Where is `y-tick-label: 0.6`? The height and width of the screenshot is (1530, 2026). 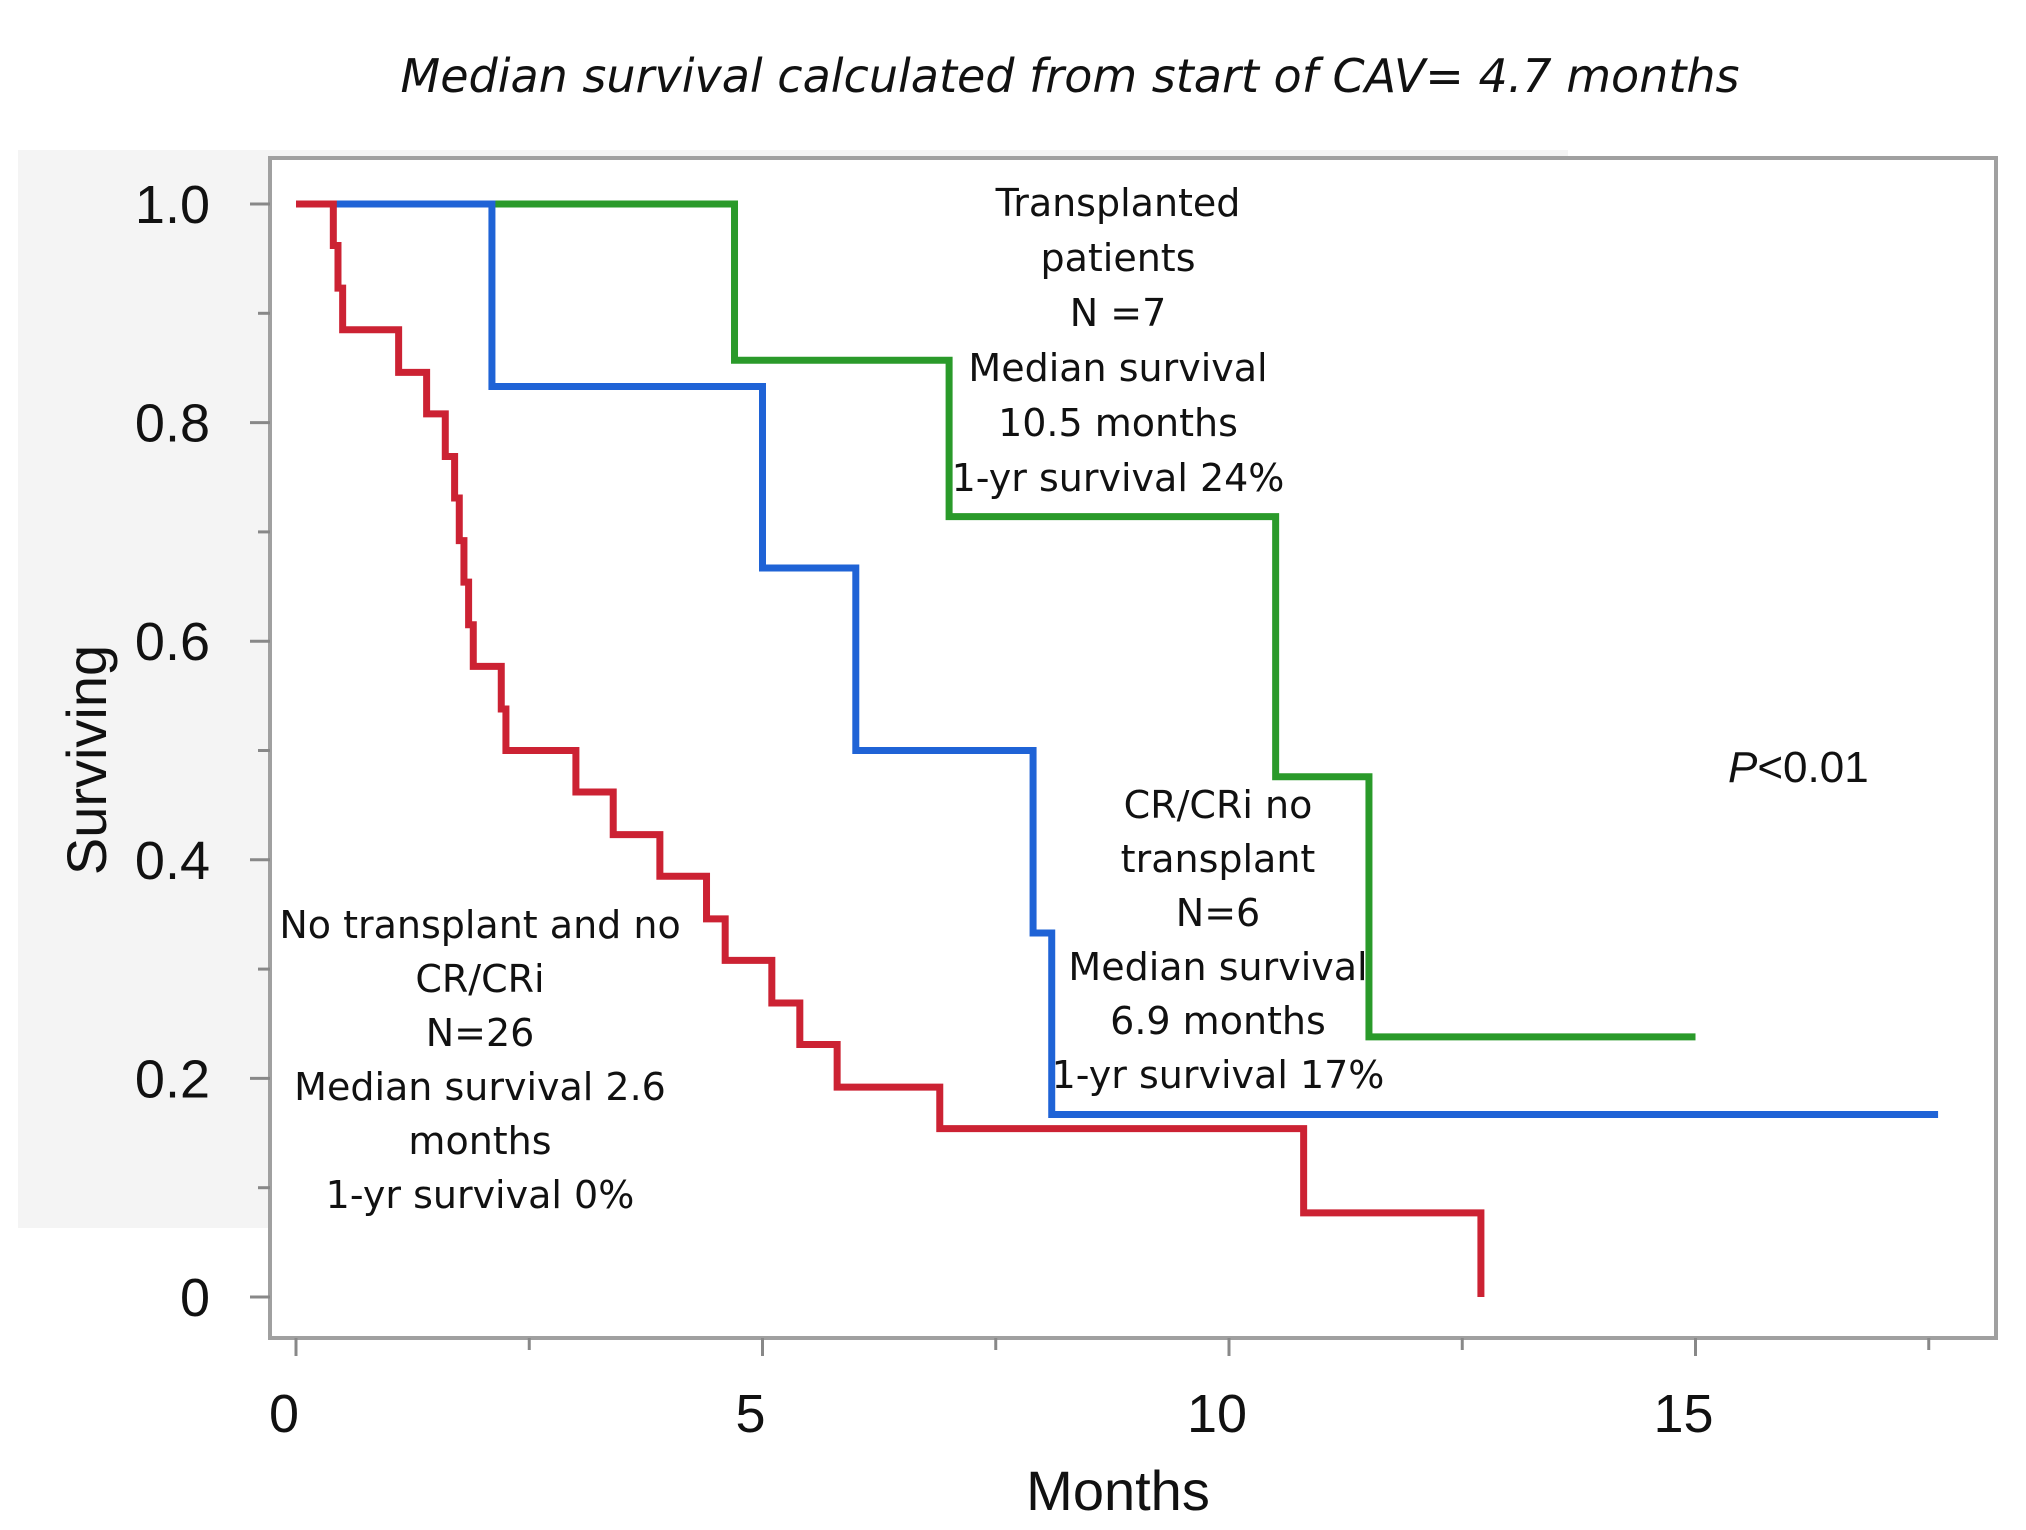
y-tick-label: 0.6 is located at coordinates (172, 642).